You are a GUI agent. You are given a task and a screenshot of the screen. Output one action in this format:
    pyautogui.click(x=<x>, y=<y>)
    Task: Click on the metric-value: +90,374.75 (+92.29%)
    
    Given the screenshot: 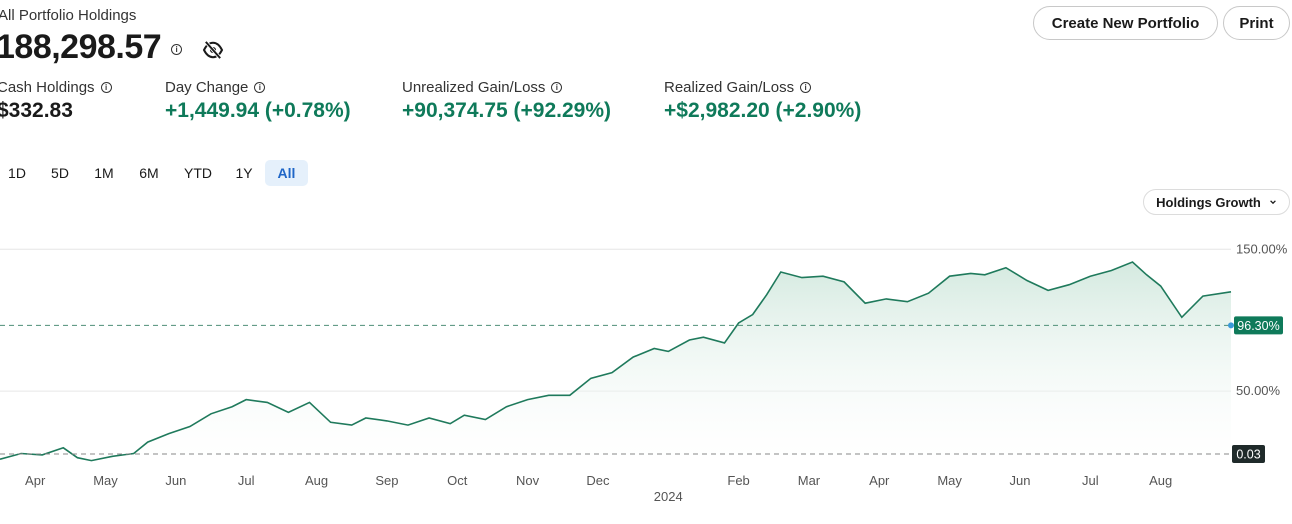 What is the action you would take?
    pyautogui.click(x=506, y=110)
    